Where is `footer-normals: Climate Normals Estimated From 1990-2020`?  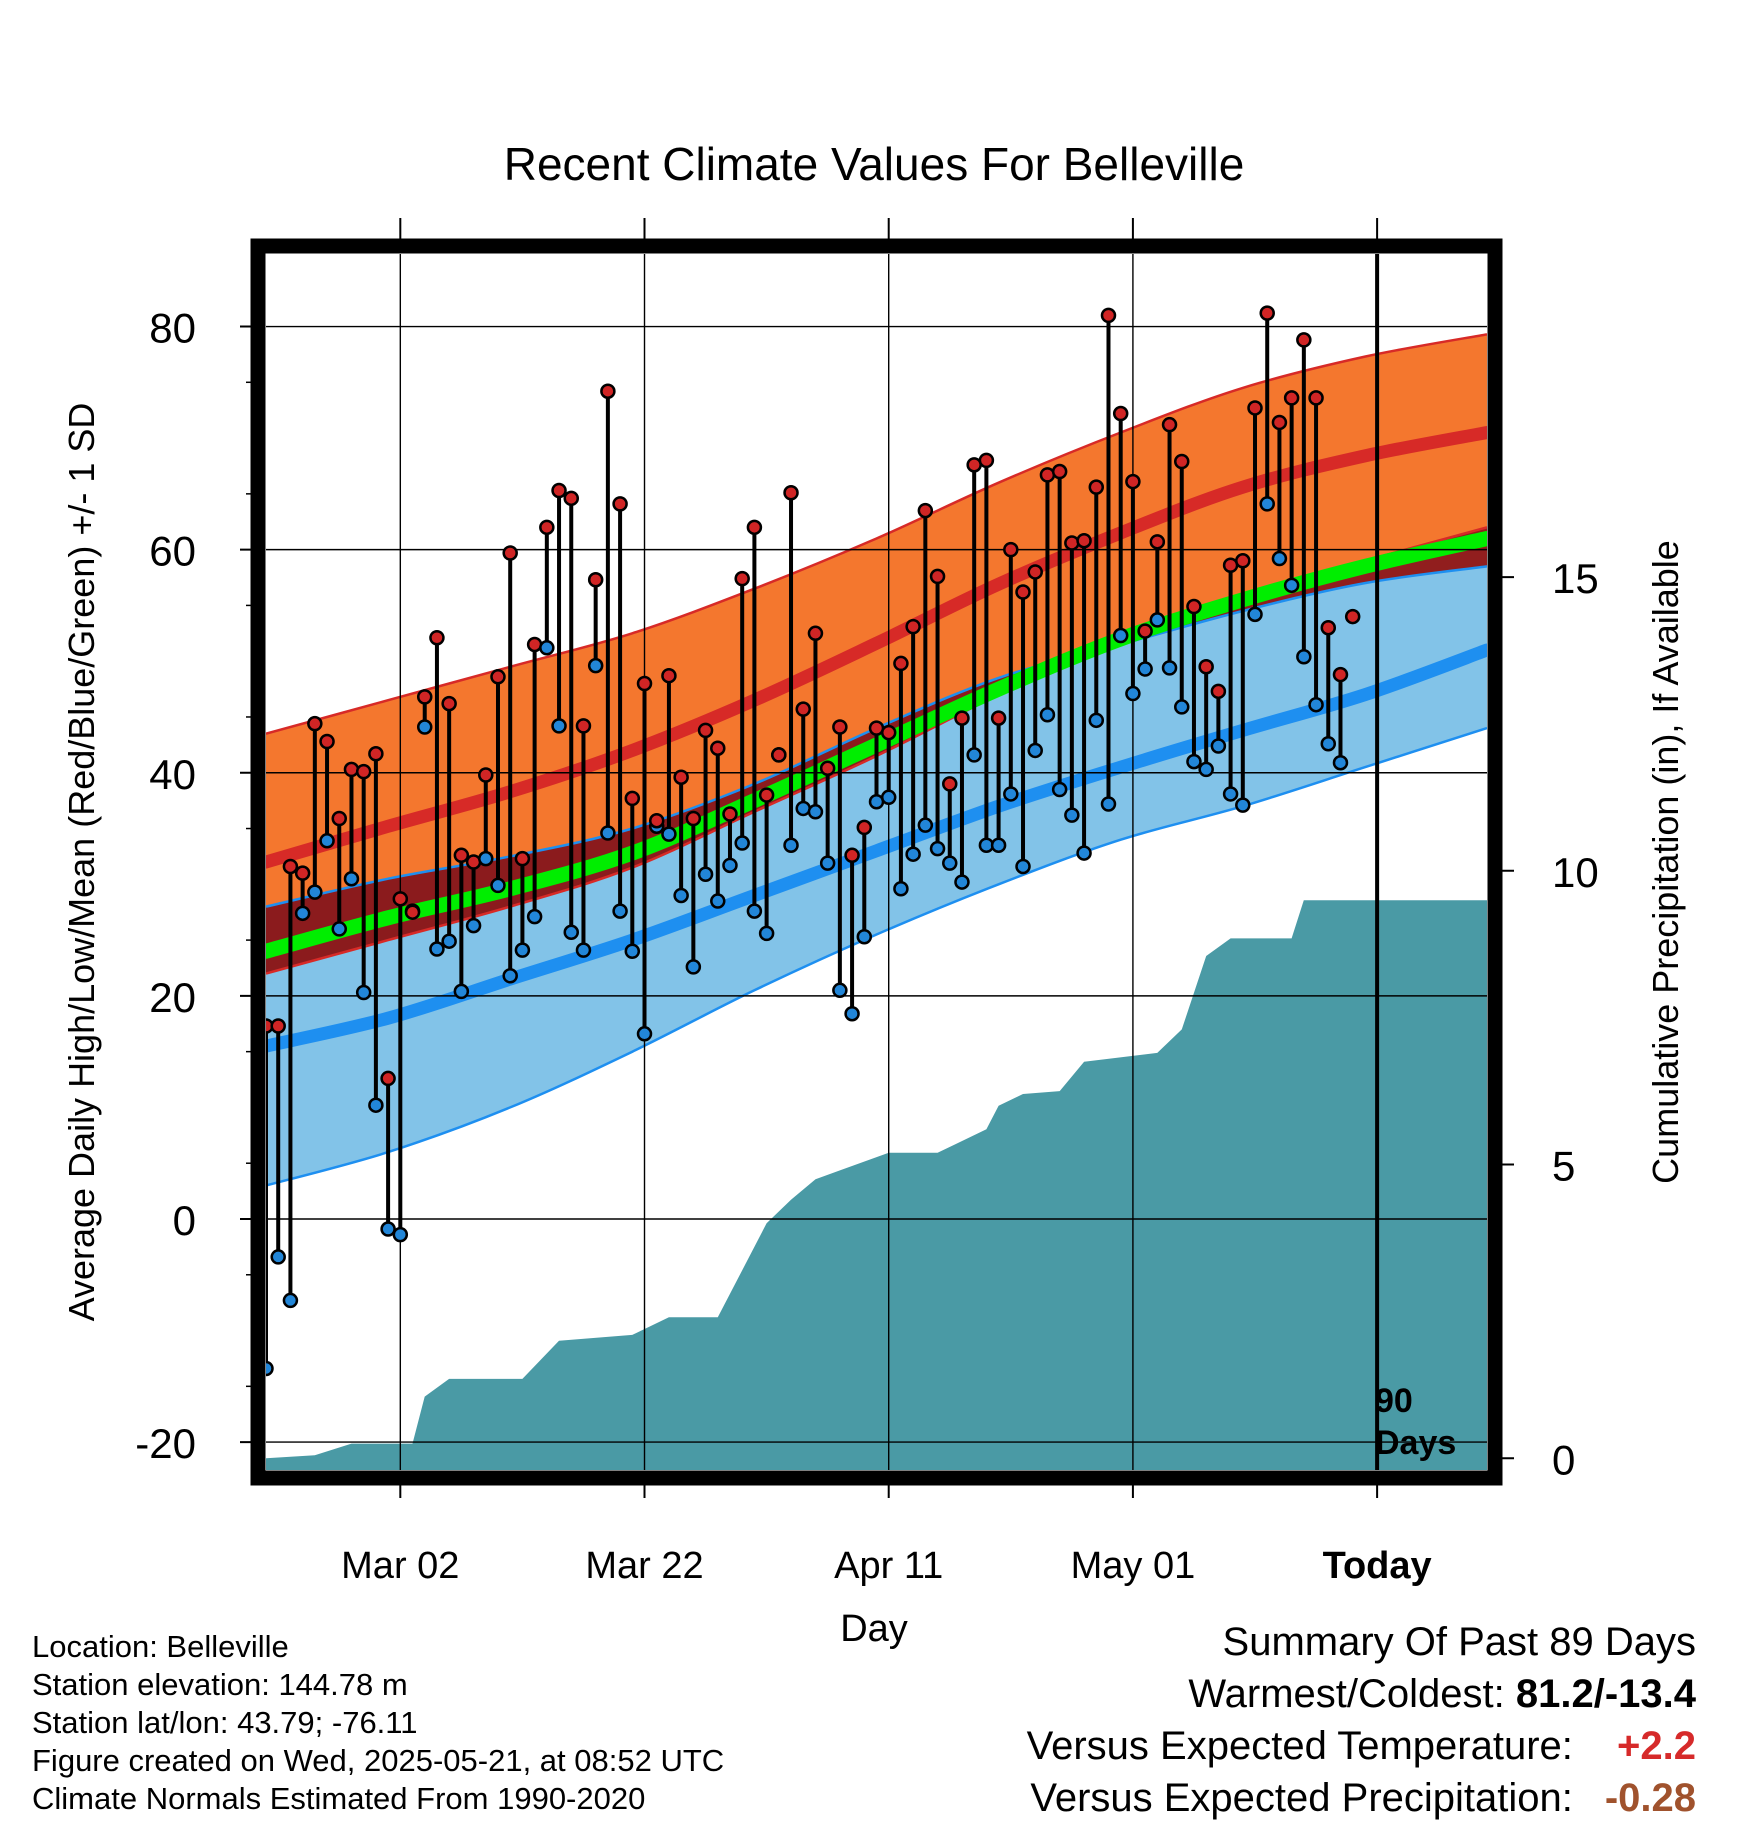
footer-normals: Climate Normals Estimated From 1990-2020 is located at coordinates (339, 1798).